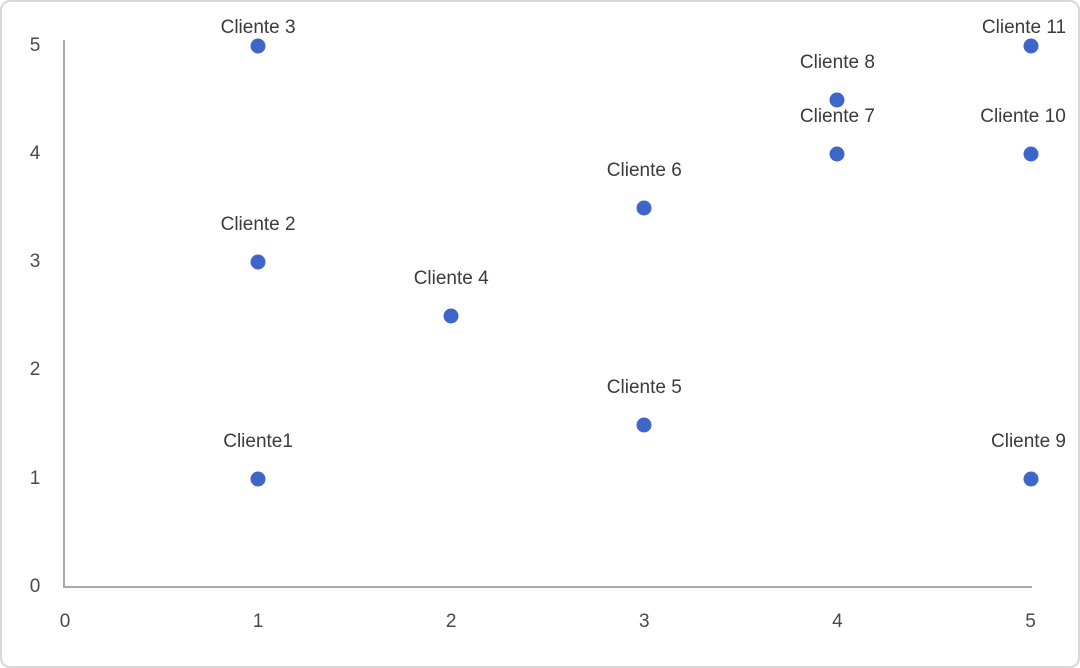  Describe the element at coordinates (258, 27) in the screenshot. I see `data-point-label: Cliente 3` at that location.